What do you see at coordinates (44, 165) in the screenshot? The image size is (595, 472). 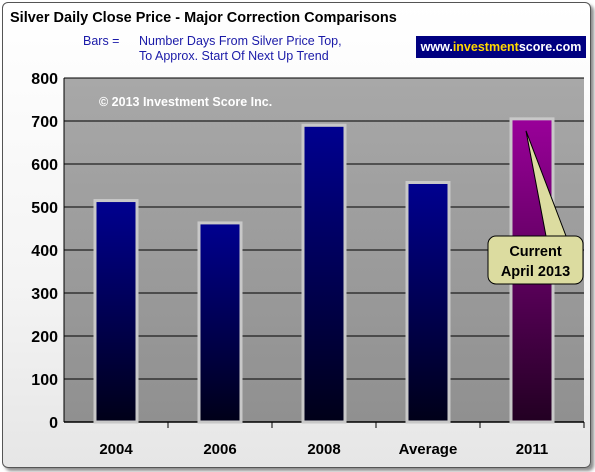 I see `y-tick-label: 600` at bounding box center [44, 165].